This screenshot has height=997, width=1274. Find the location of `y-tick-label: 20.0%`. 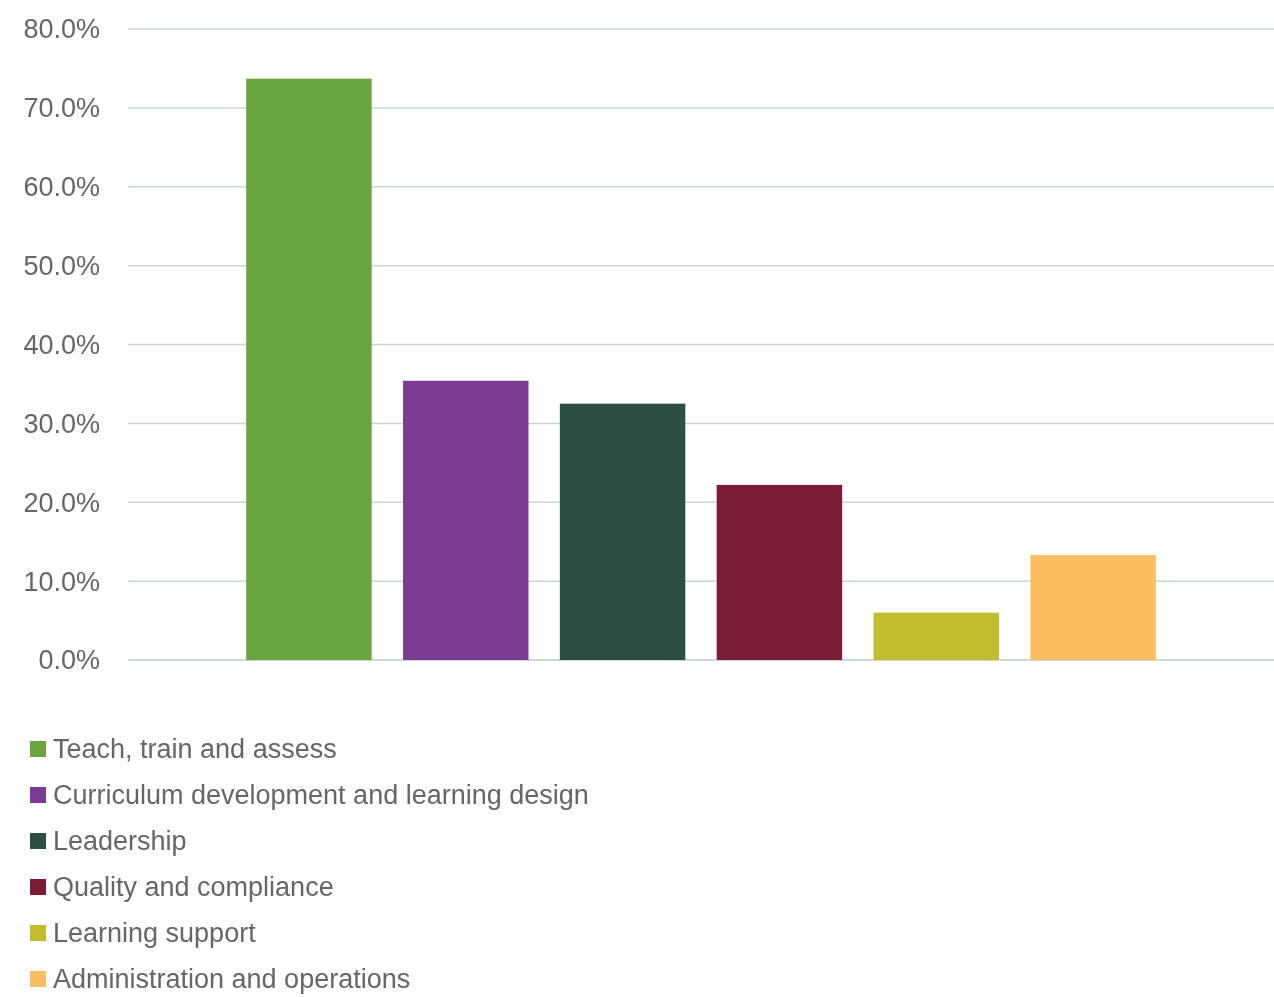

y-tick-label: 20.0% is located at coordinates (61, 502).